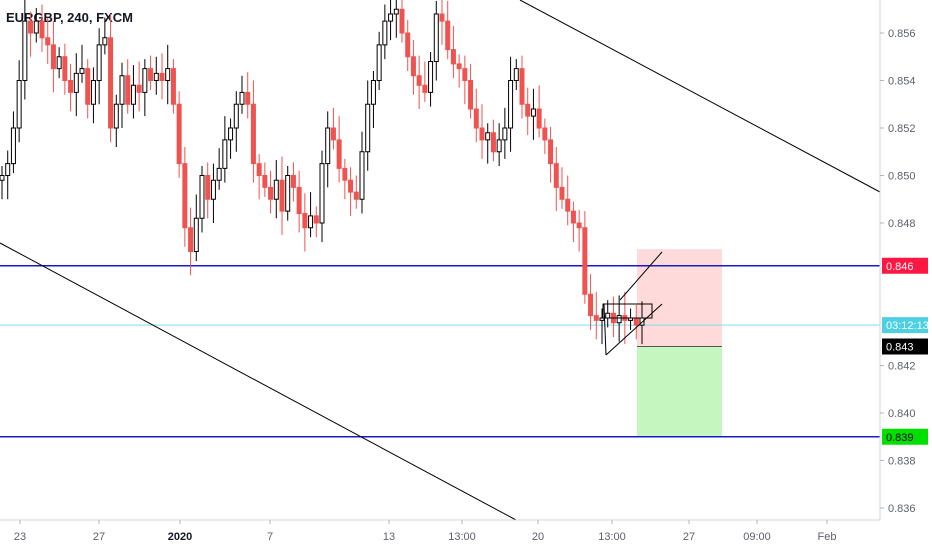 The width and height of the screenshot is (932, 550). I want to click on x-tick-label: 13:00, so click(612, 537).